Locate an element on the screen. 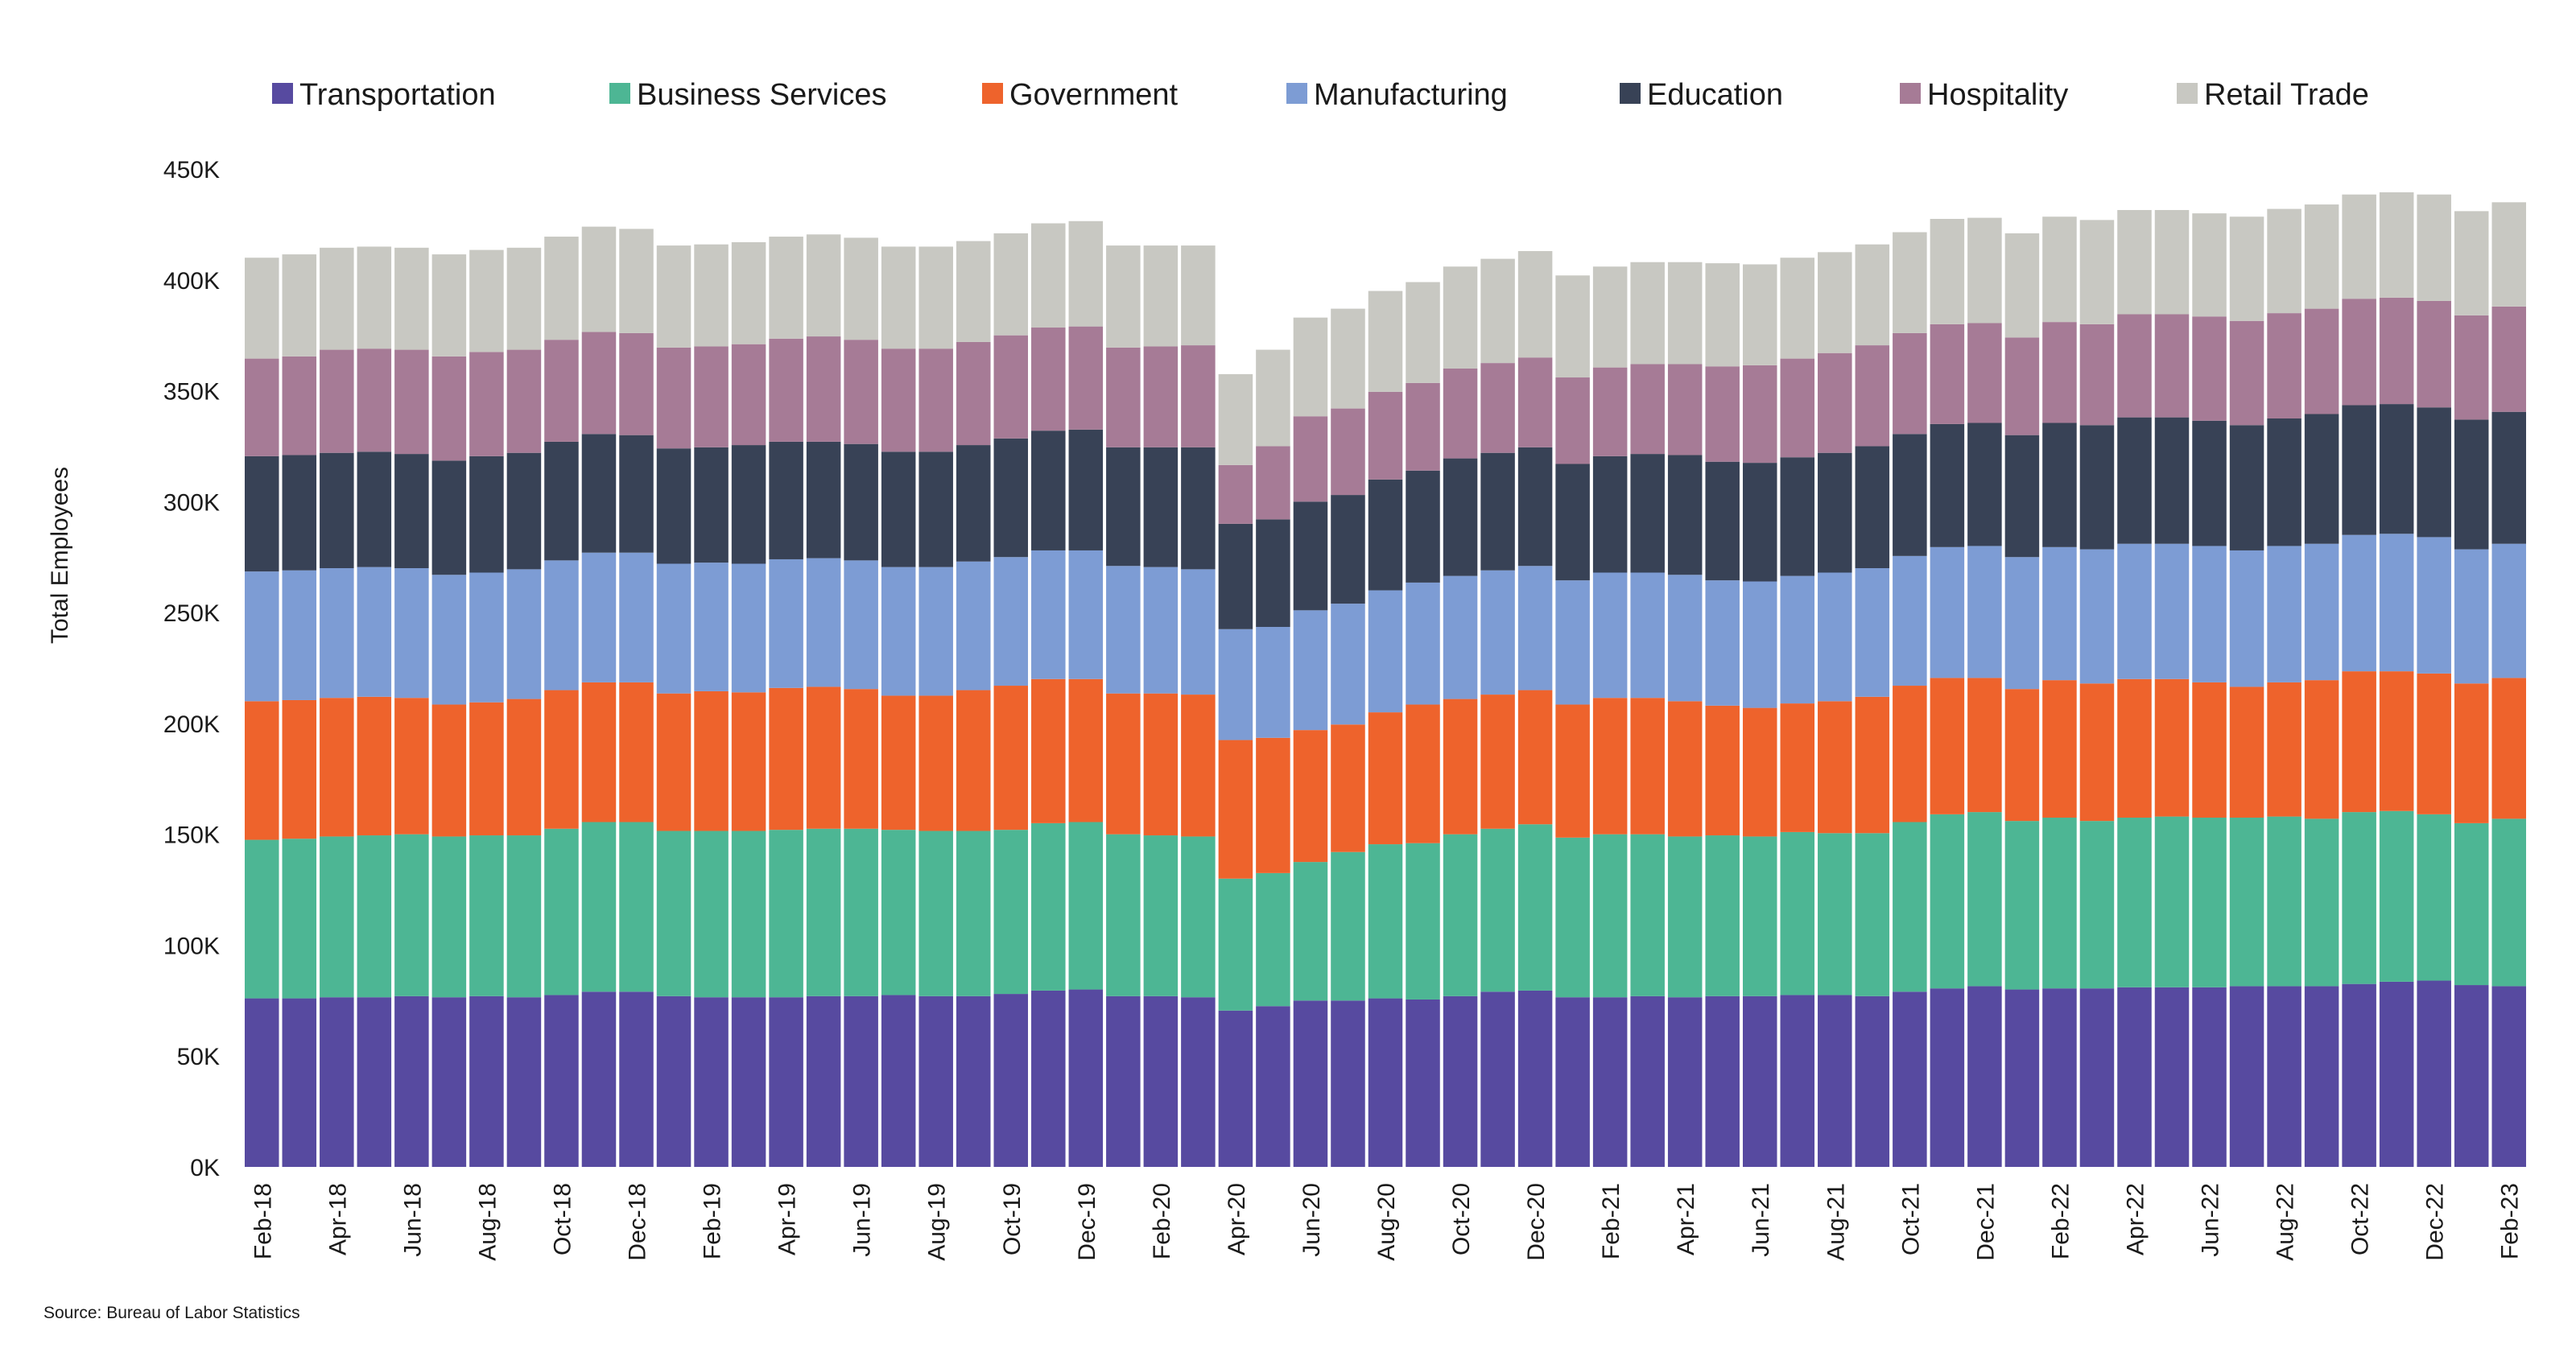 Image resolution: width=2576 pixels, height=1352 pixels. x-tick-label-aug-21: Aug-21 is located at coordinates (1836, 1222).